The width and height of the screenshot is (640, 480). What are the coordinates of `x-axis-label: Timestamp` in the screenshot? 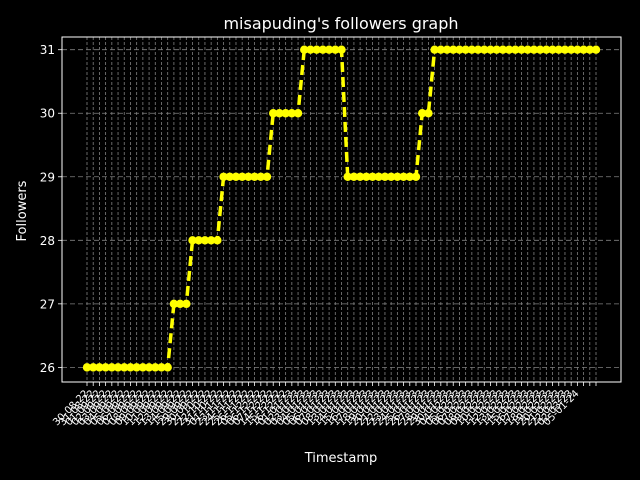 It's located at (341, 458).